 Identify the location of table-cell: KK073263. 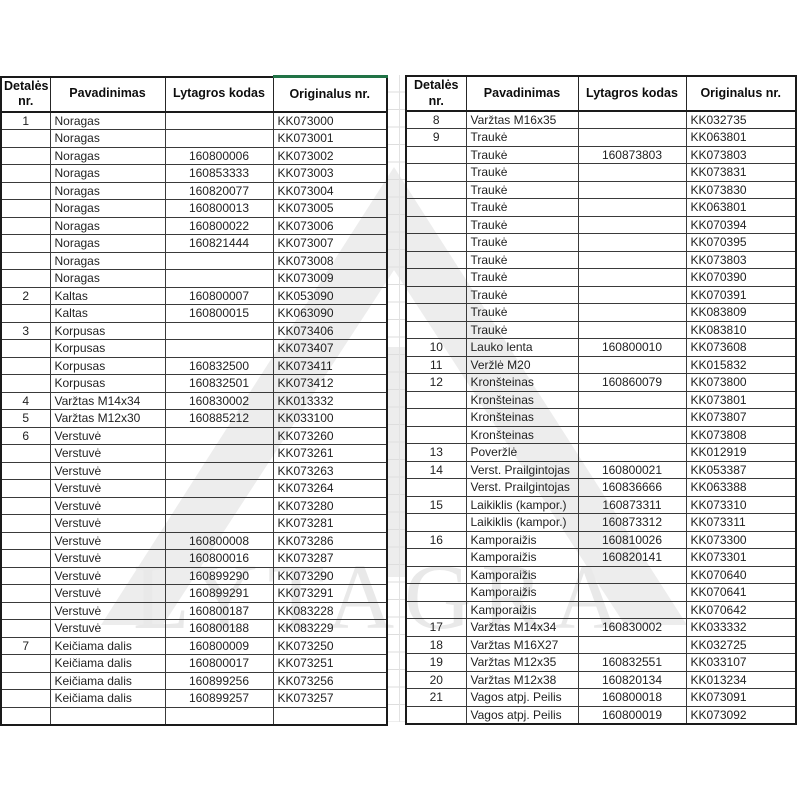
(330, 470).